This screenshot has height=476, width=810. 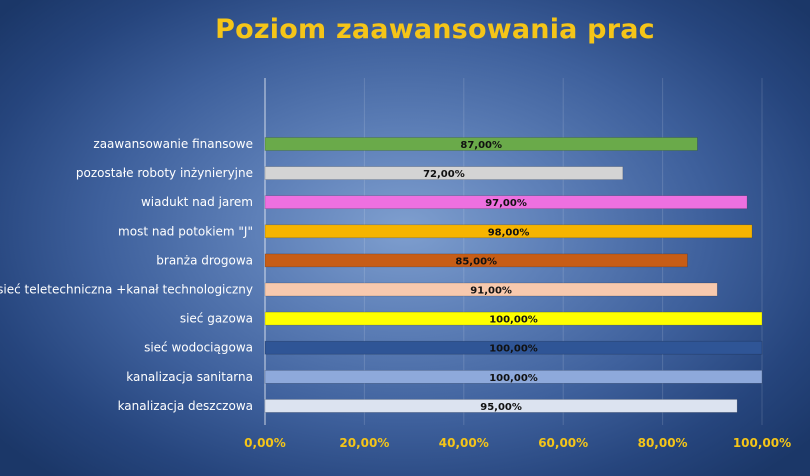 What do you see at coordinates (197, 202) in the screenshot?
I see `category-label: wiadukt nad jarem` at bounding box center [197, 202].